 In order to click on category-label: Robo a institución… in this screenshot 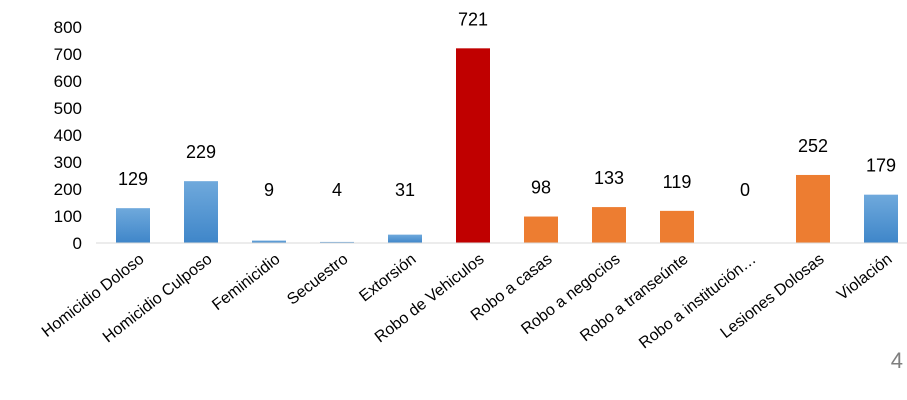, I will do `click(697, 302)`.